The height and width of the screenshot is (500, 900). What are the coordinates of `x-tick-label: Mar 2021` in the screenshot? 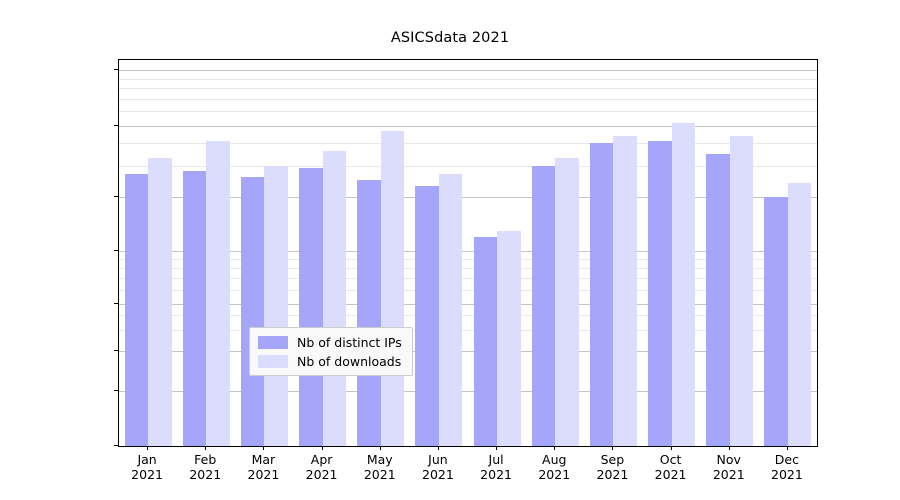 It's located at (264, 467).